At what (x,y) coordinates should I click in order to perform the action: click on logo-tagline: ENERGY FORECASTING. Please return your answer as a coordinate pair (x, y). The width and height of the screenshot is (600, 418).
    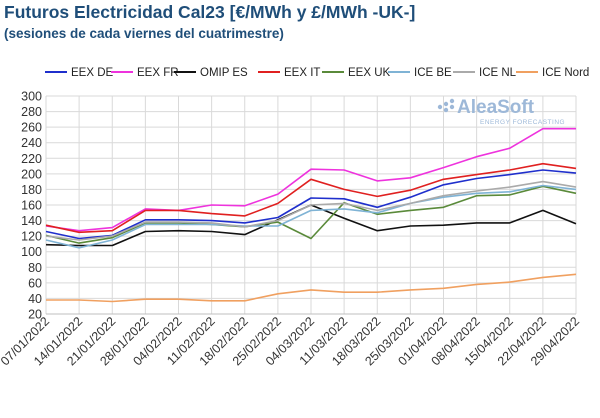
    Looking at the image, I should click on (522, 122).